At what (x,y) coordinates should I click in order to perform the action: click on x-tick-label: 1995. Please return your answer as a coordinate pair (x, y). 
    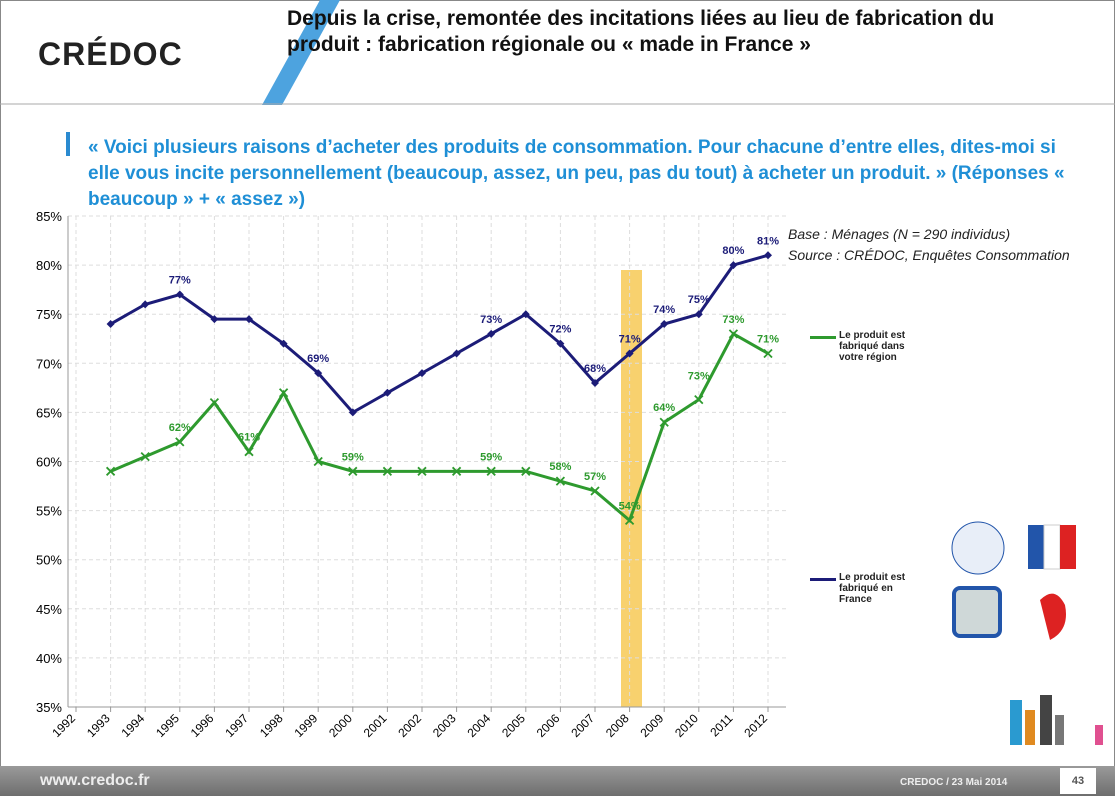
    Looking at the image, I should click on (167, 725).